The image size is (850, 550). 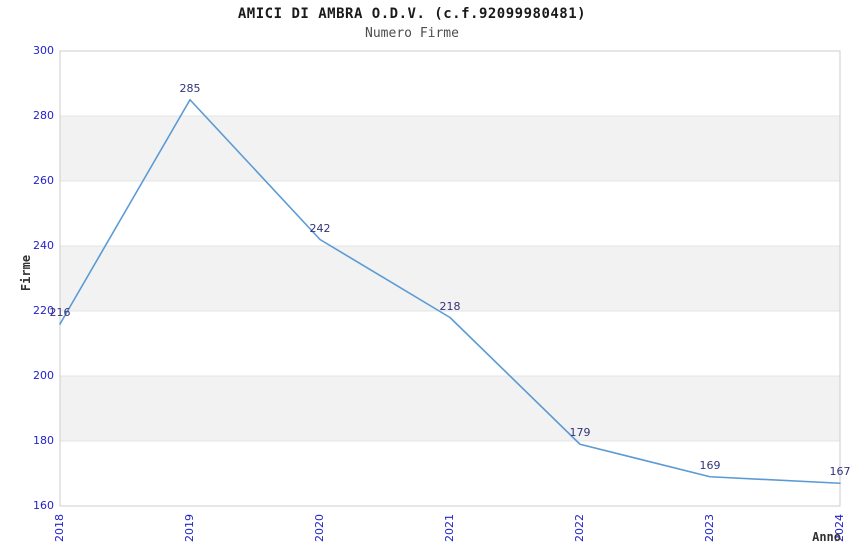 I want to click on x-tick-label: 2019, so click(x=189, y=528).